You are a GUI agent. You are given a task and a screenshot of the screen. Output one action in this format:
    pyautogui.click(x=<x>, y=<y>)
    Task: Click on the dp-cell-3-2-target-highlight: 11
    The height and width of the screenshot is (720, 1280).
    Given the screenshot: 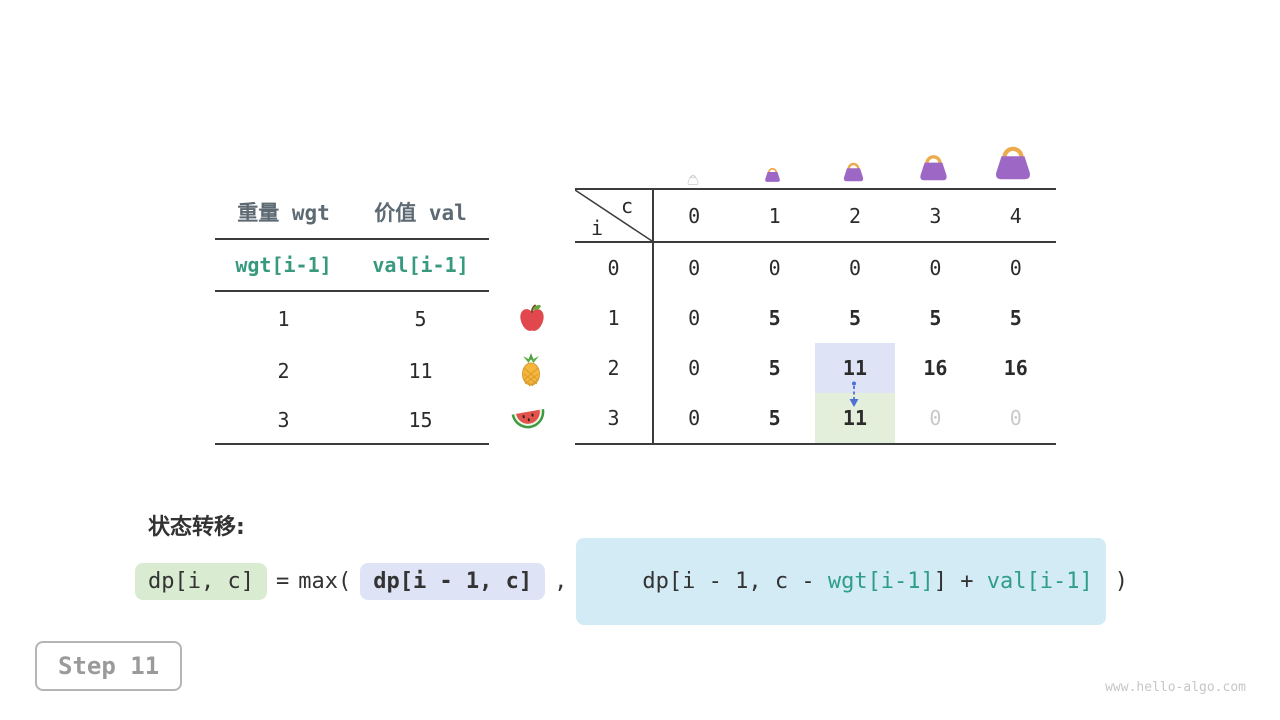 What is the action you would take?
    pyautogui.click(x=855, y=418)
    